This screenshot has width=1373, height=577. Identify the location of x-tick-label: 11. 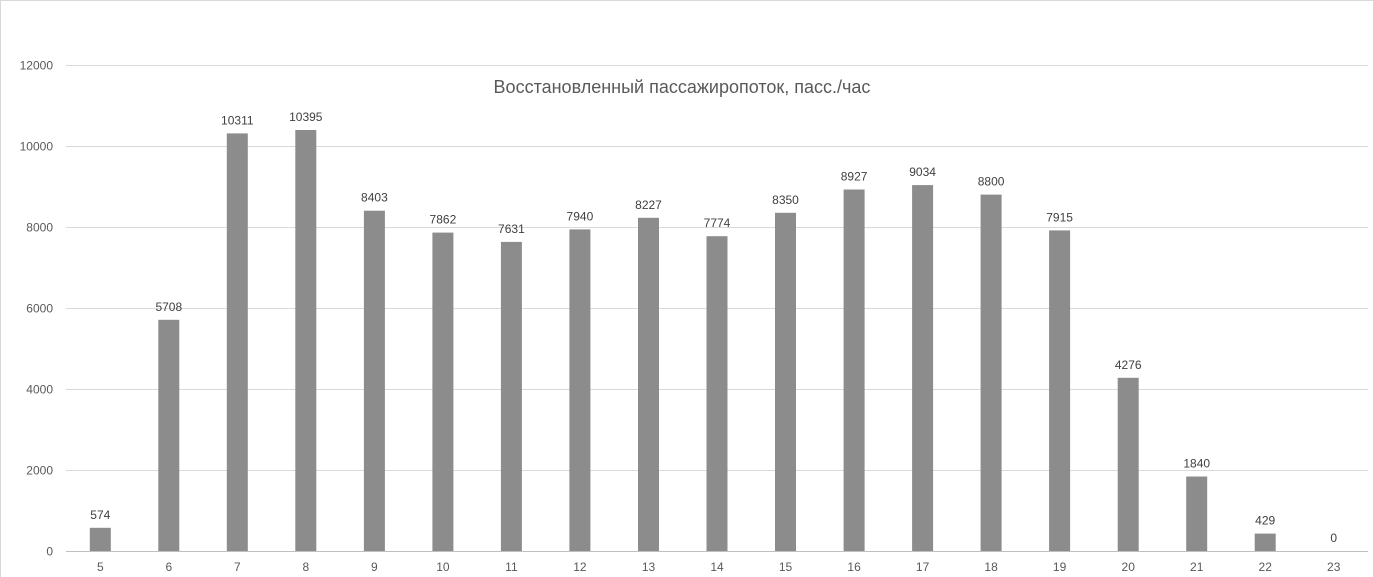
(511, 567).